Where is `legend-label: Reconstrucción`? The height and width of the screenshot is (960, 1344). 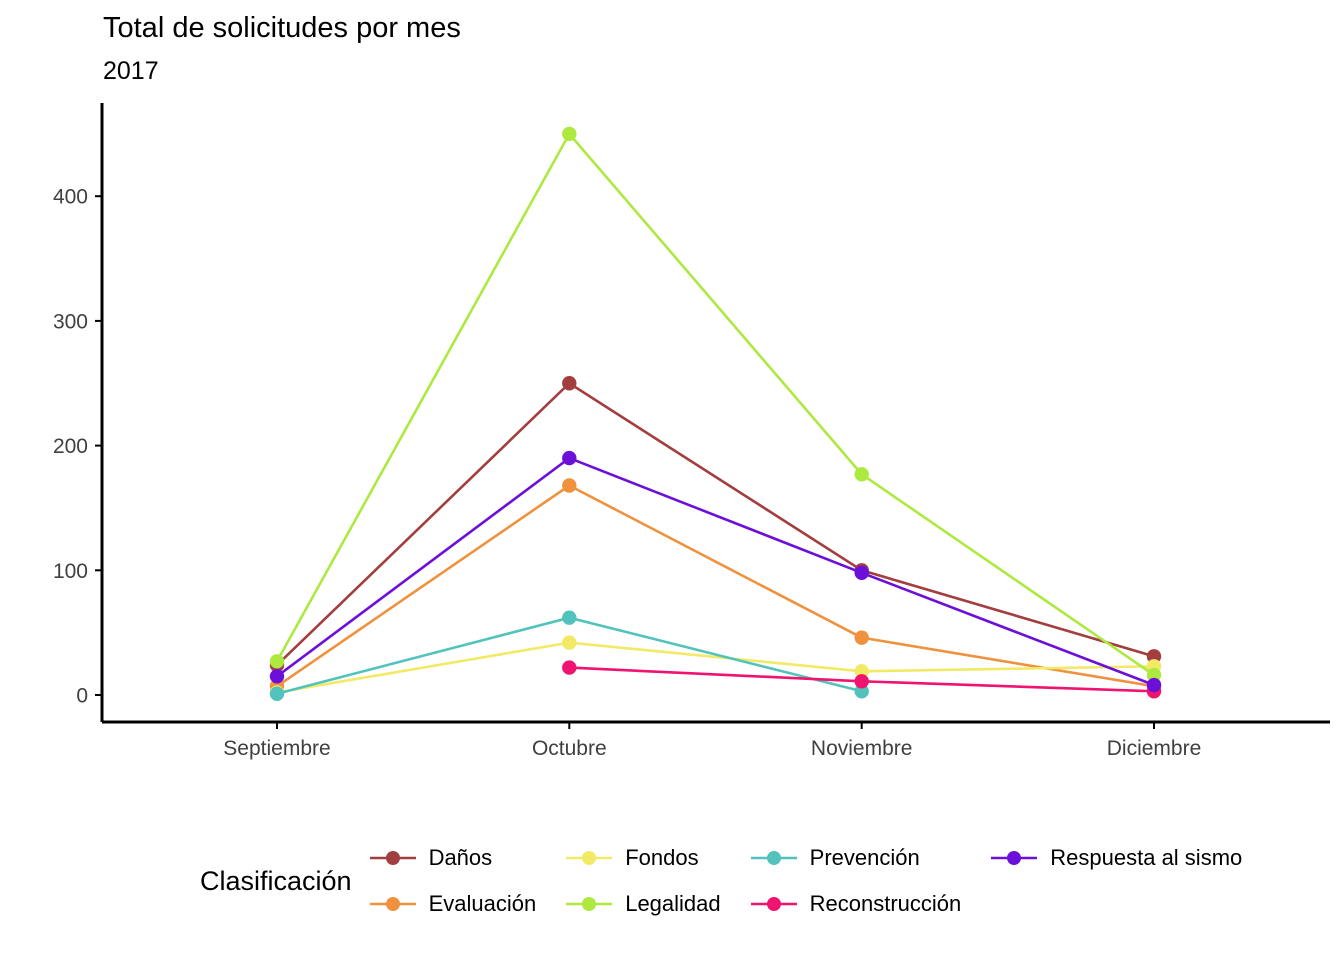 legend-label: Reconstrucción is located at coordinates (885, 903).